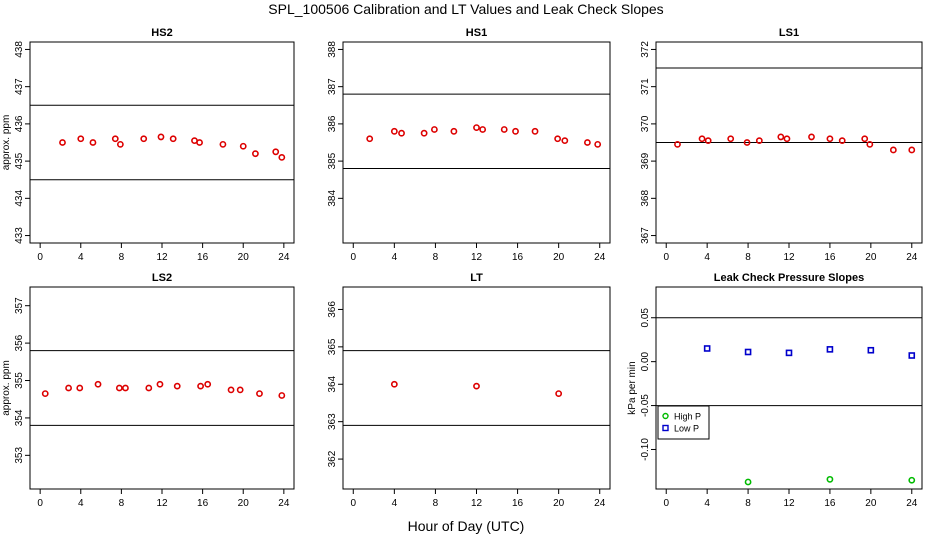 The width and height of the screenshot is (936, 540). What do you see at coordinates (332, 421) in the screenshot?
I see `y-tick-label: 363` at bounding box center [332, 421].